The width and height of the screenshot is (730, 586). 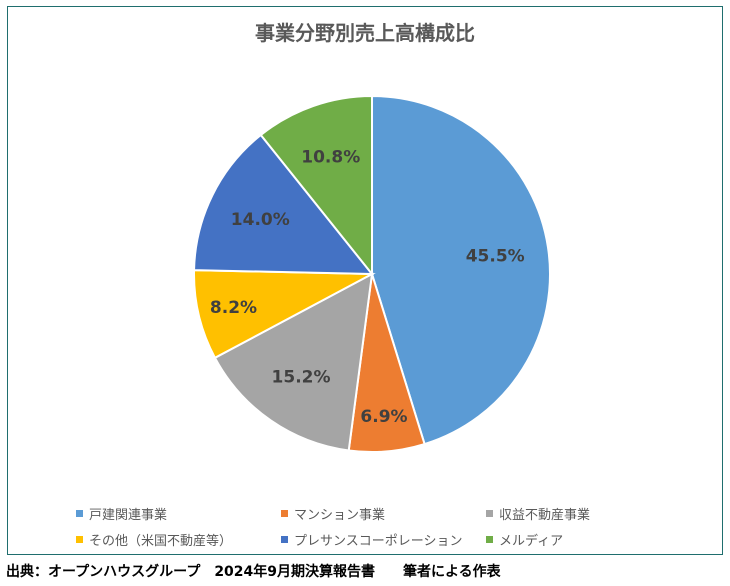 I want to click on legend-label: 収益不動産事業, so click(x=545, y=515).